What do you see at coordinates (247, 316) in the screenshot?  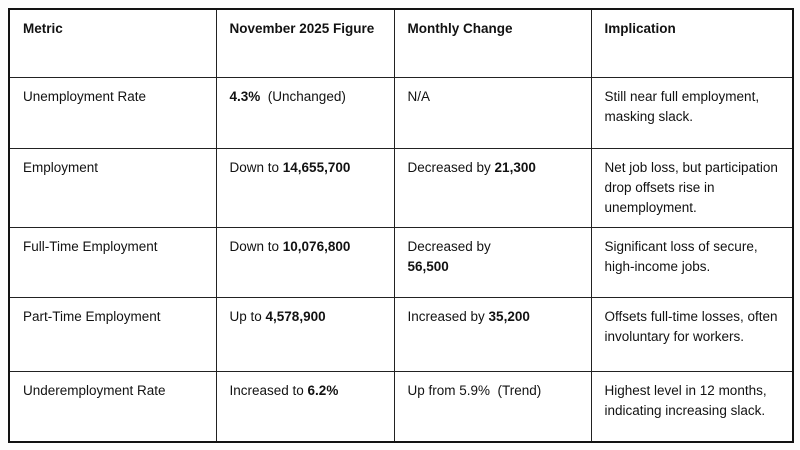 I see `figure-prefix: Up to` at bounding box center [247, 316].